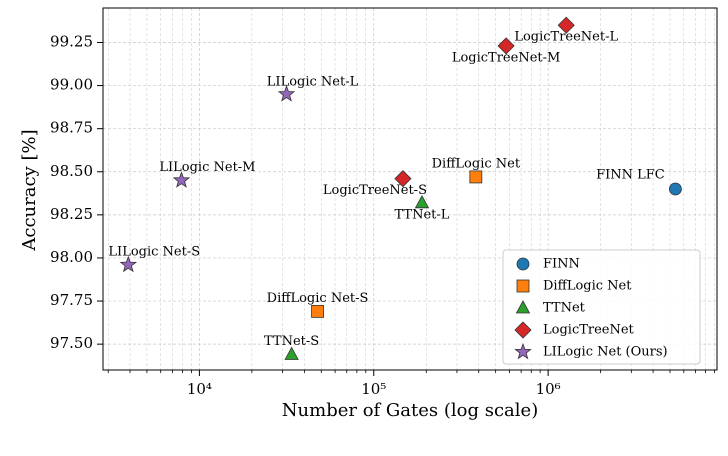 The image size is (728, 456). Describe the element at coordinates (71, 41) in the screenshot. I see `y-tick-label: 99.25` at that location.